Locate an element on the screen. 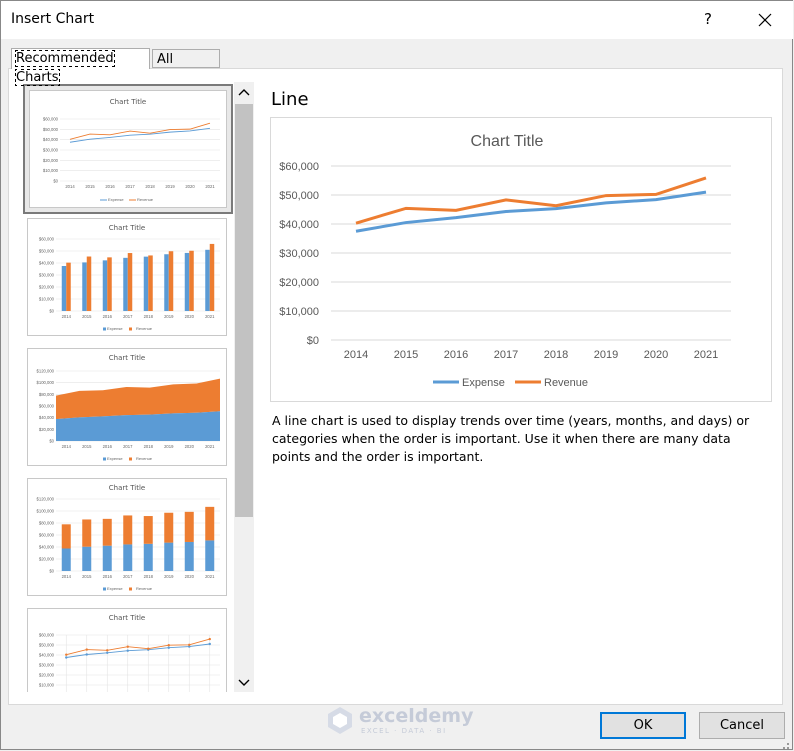  chevron-down-icon is located at coordinates (244, 682).